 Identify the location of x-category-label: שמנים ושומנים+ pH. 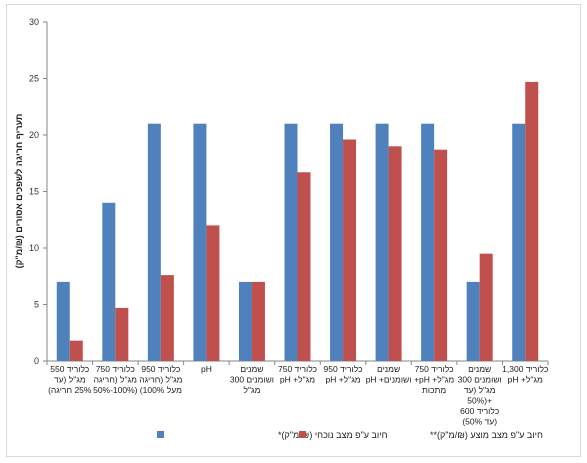
(389, 374).